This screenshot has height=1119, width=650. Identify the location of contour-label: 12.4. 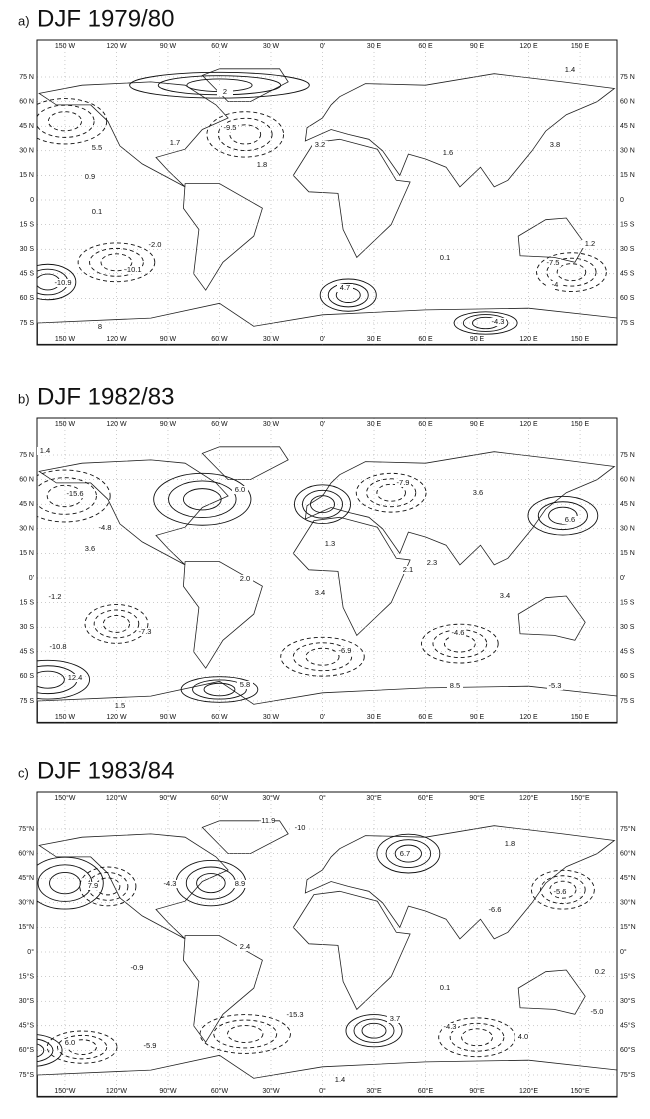
(75, 677).